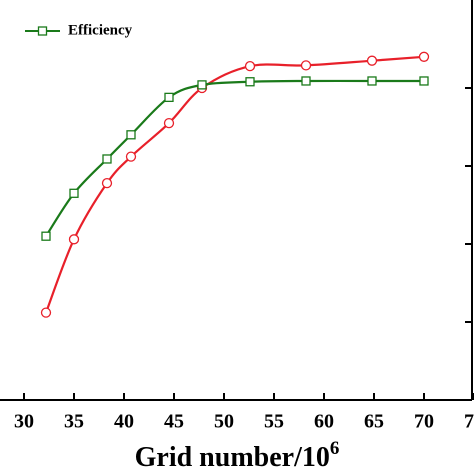  Describe the element at coordinates (232, 457) in the screenshot. I see `x-axis-label-text: Grid number/10` at that location.